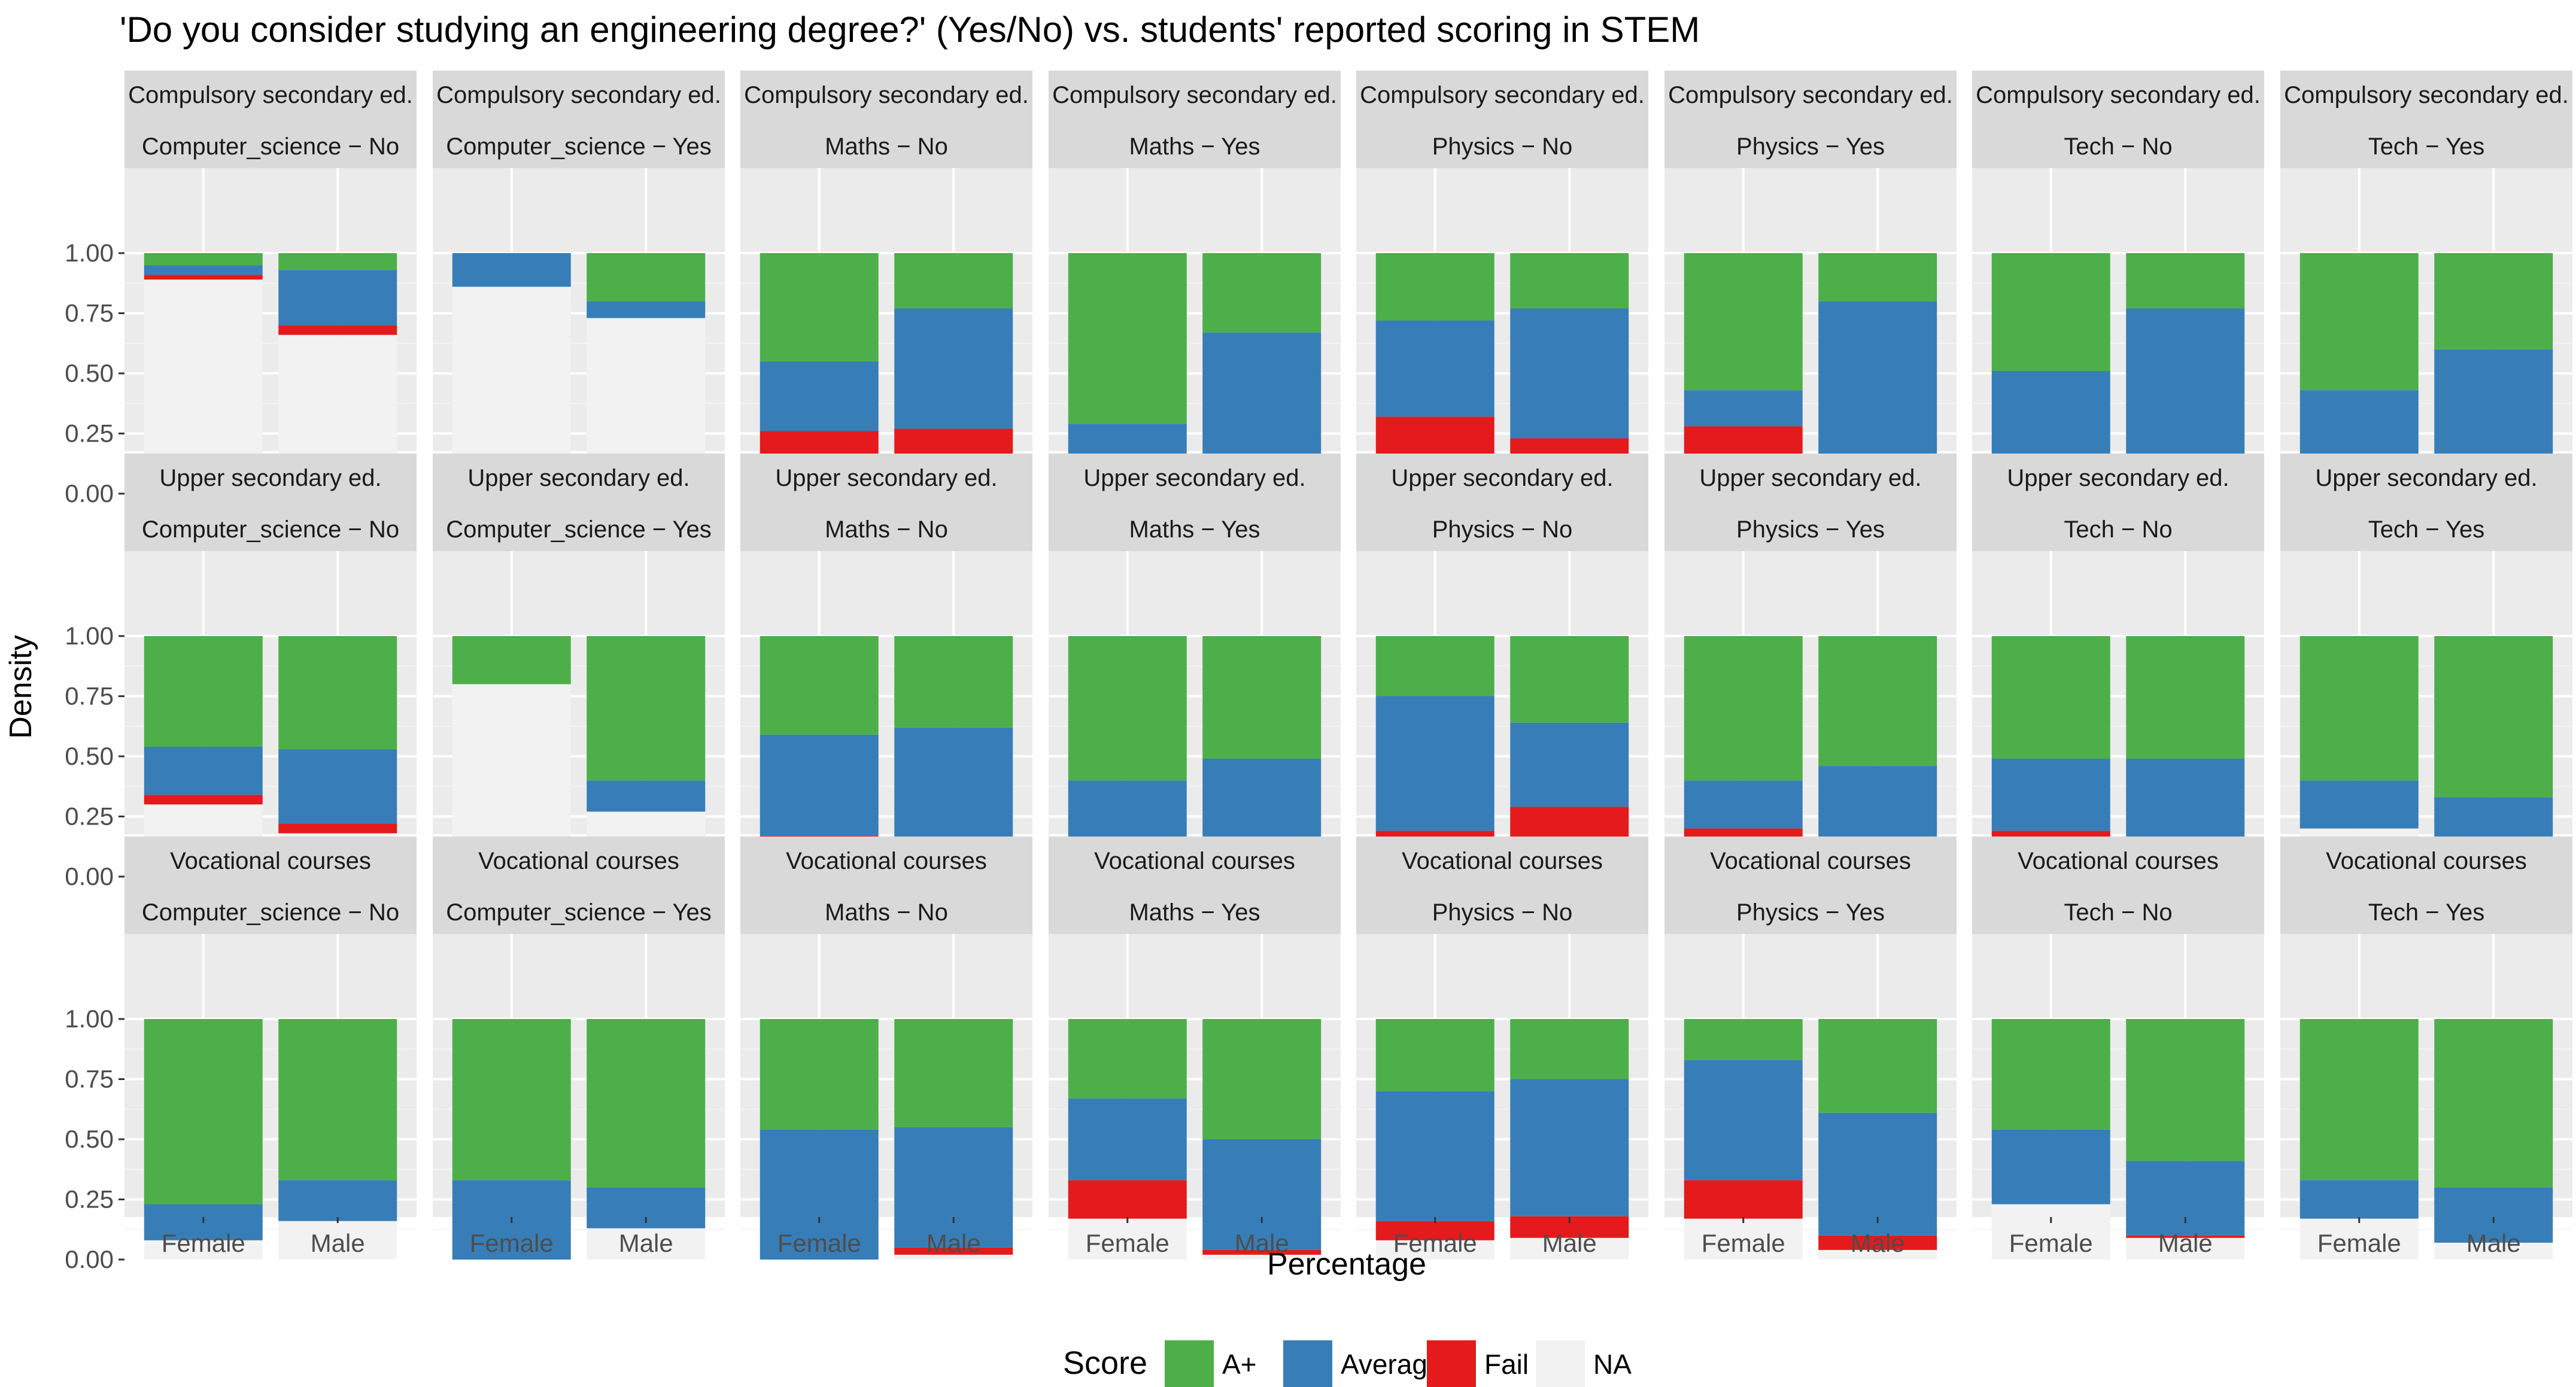  I want to click on legend-item: NA, so click(1584, 1363).